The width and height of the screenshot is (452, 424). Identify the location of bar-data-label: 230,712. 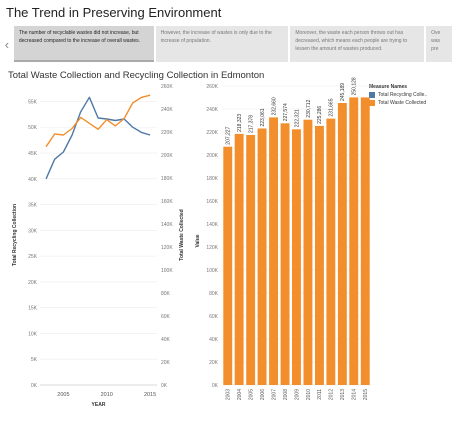
(309, 108).